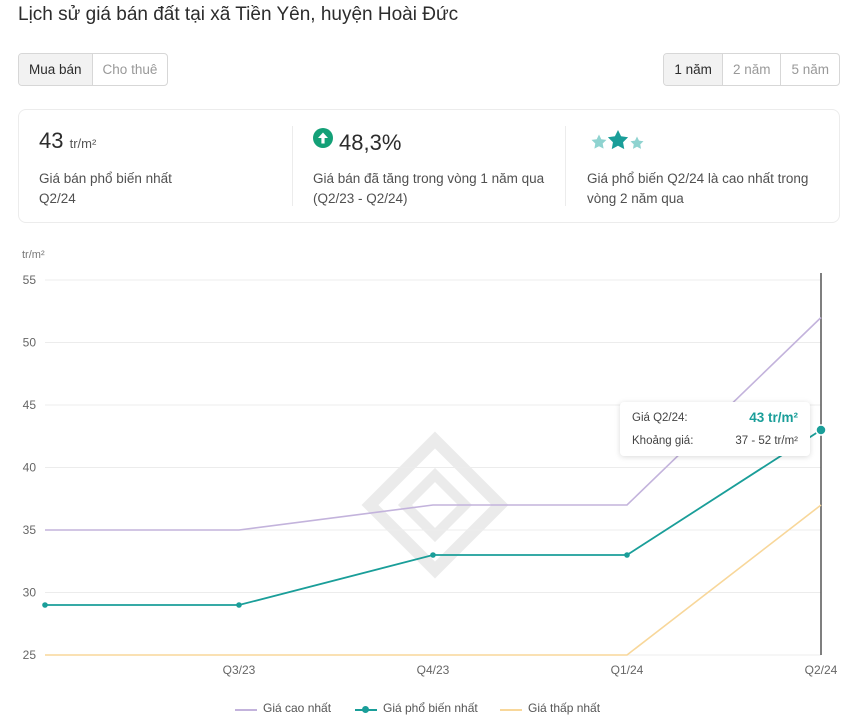 The height and width of the screenshot is (720, 865). I want to click on tooltip-label-range: Khoảng giá:, so click(663, 441).